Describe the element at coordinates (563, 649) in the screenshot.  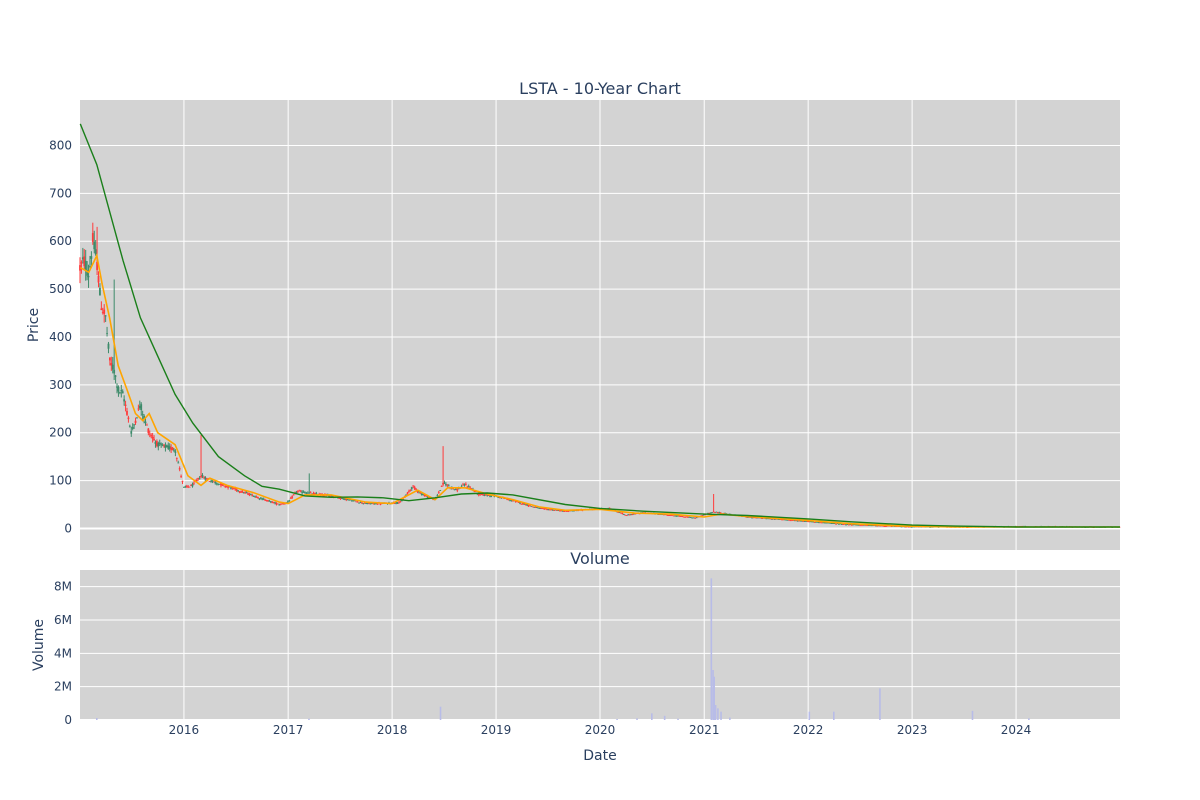
I see `volume-bars` at that location.